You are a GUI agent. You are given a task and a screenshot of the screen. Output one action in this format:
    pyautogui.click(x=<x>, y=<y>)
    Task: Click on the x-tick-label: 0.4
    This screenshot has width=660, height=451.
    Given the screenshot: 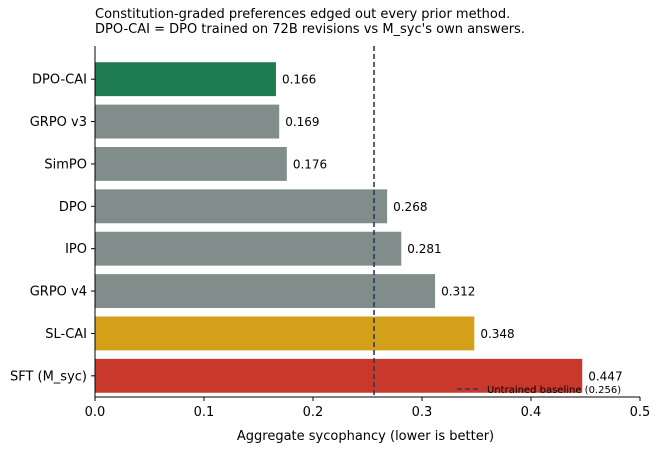 What is the action you would take?
    pyautogui.click(x=531, y=412)
    